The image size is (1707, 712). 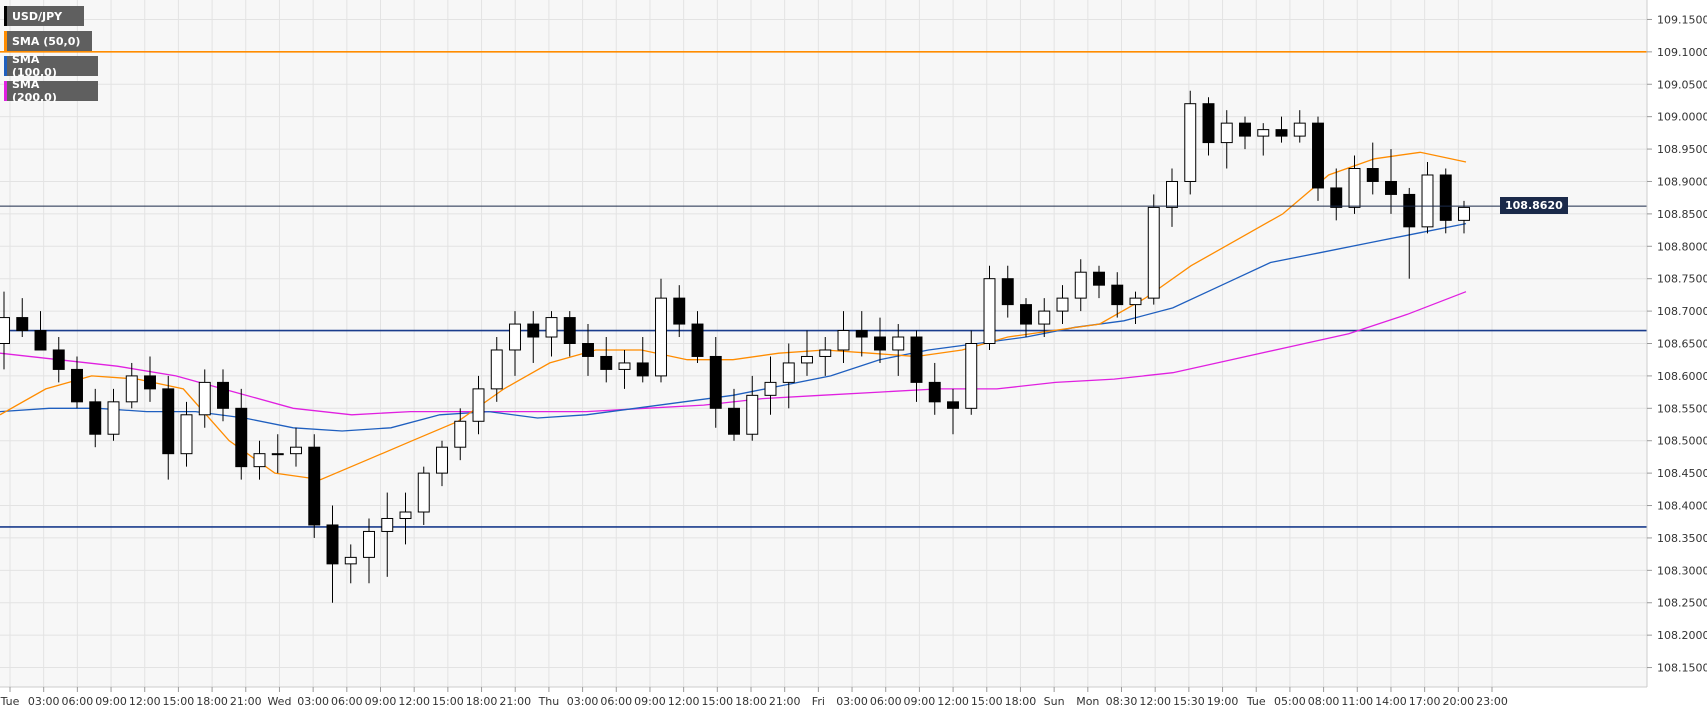 I want to click on legend-item-usdjpy: USD/JPY, so click(x=44, y=16).